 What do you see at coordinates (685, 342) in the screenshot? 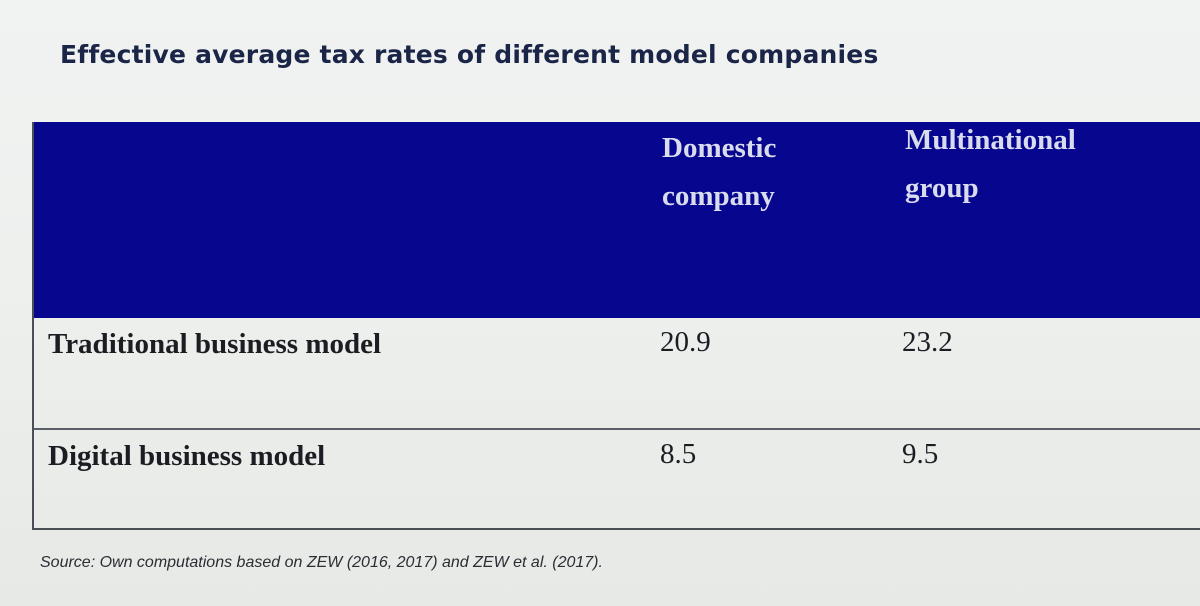
I see `cell-domestic-value: 20.9` at bounding box center [685, 342].